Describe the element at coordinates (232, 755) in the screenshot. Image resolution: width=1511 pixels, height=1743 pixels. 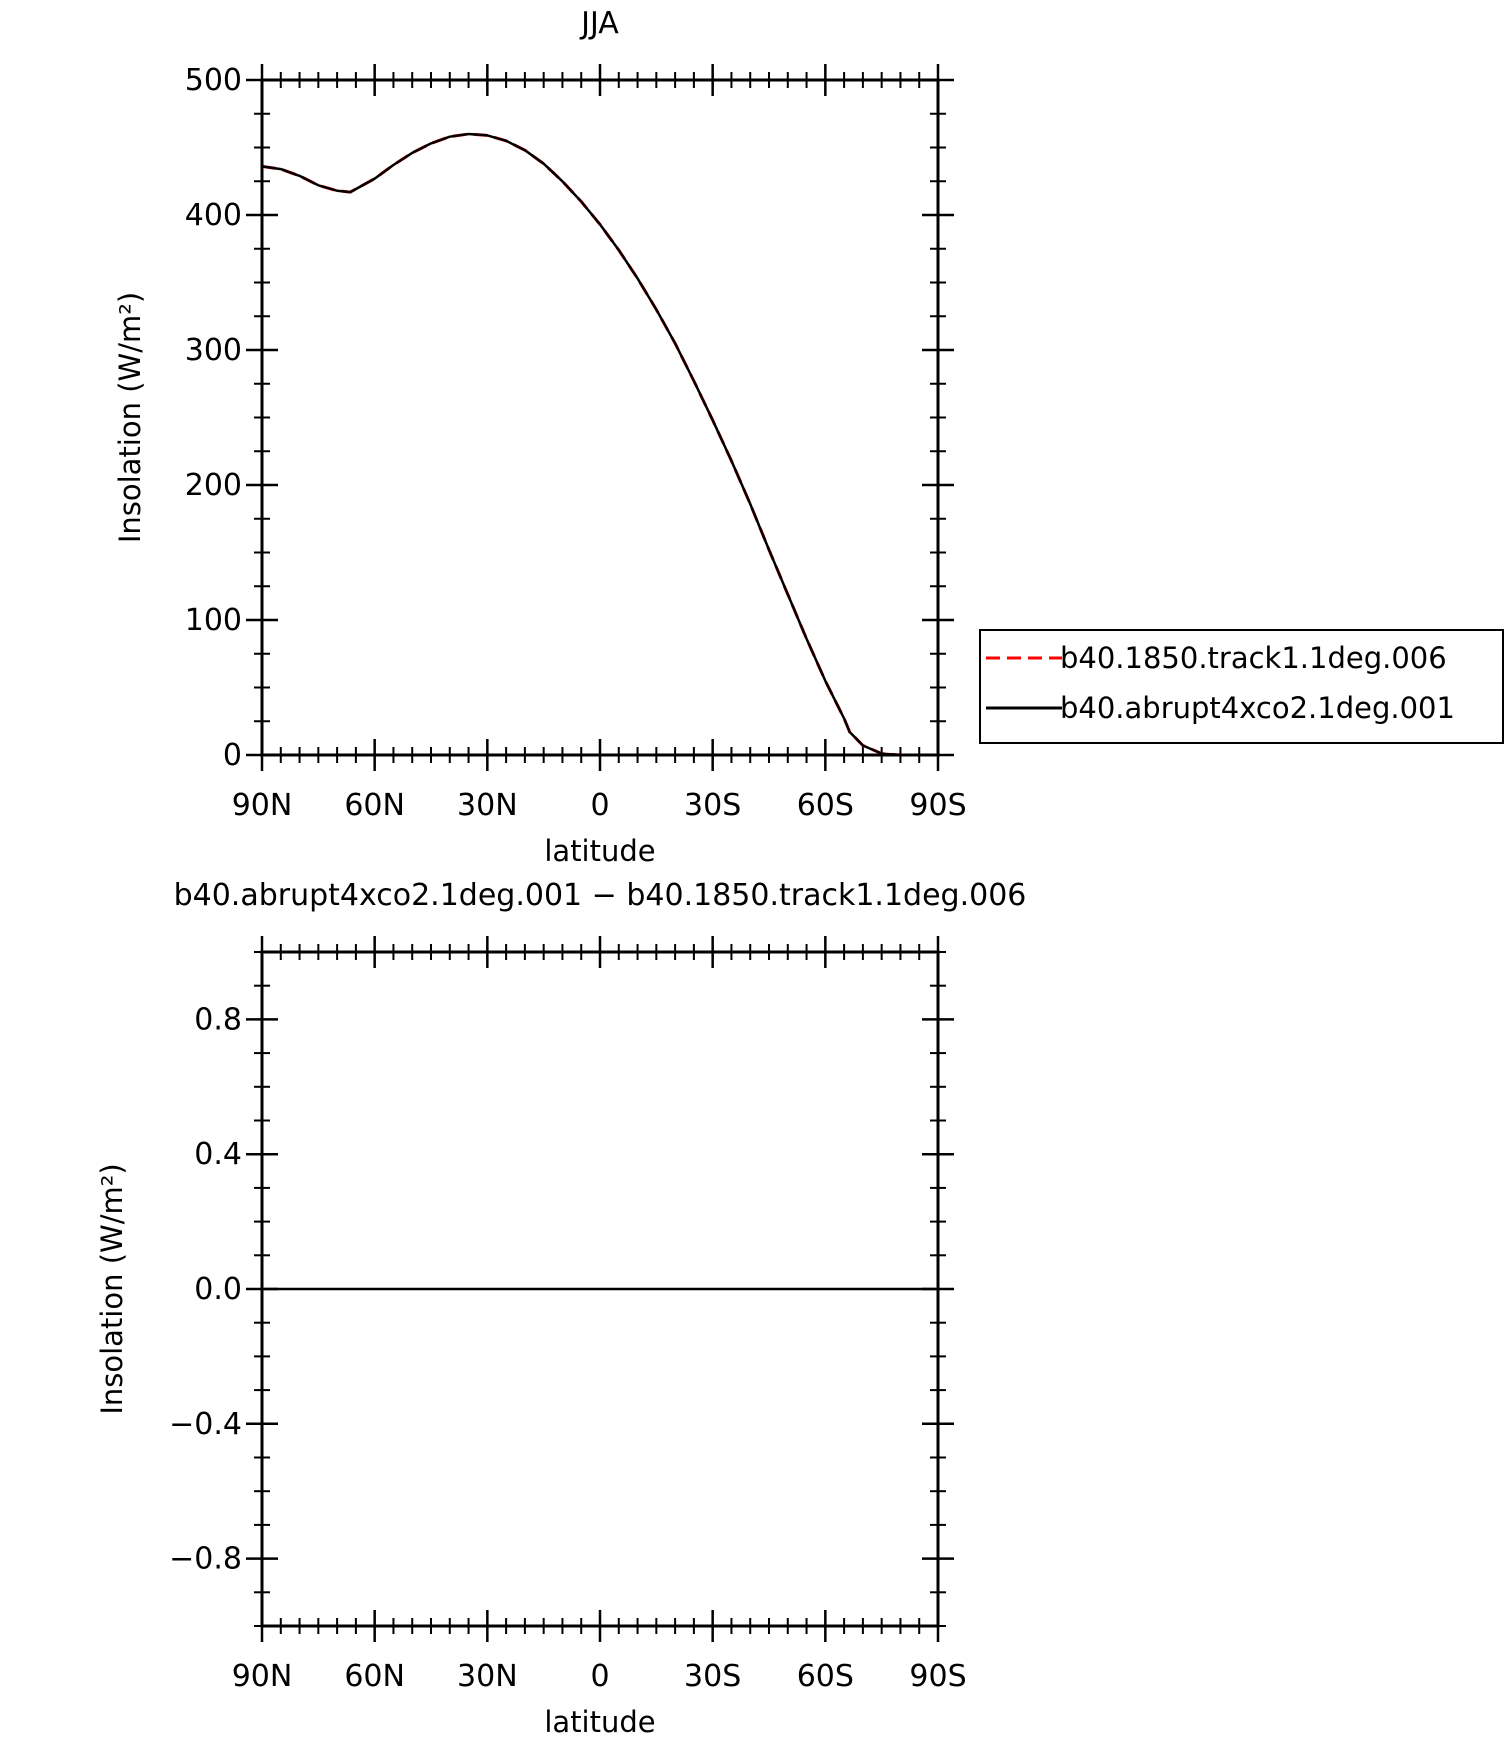
I see `y-tick-label: 0` at that location.